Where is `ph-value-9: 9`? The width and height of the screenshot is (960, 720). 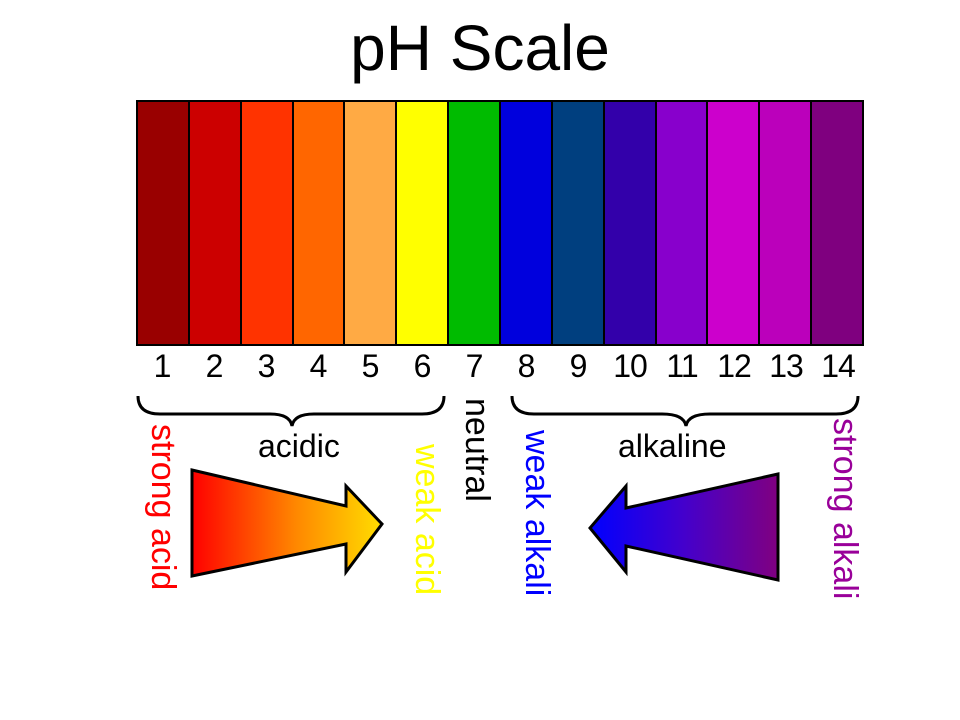 ph-value-9: 9 is located at coordinates (578, 366).